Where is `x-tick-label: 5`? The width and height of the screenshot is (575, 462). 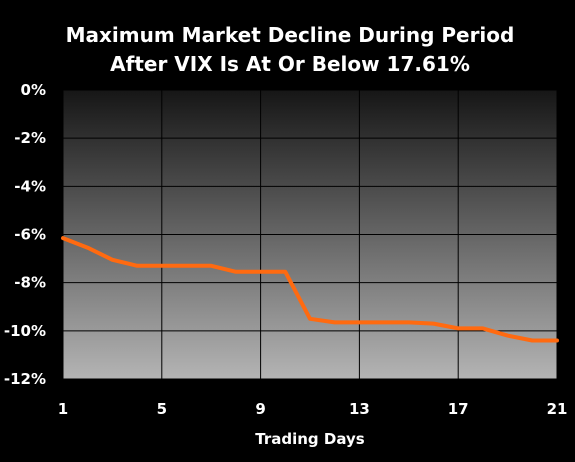
x-tick-label: 5 is located at coordinates (162, 409).